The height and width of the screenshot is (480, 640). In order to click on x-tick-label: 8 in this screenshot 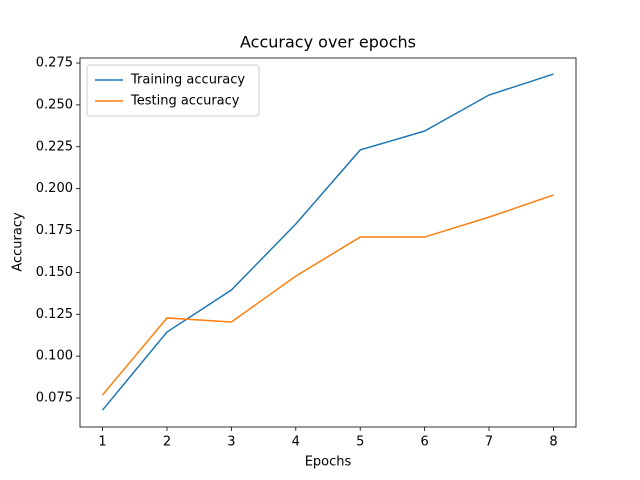, I will do `click(553, 442)`.